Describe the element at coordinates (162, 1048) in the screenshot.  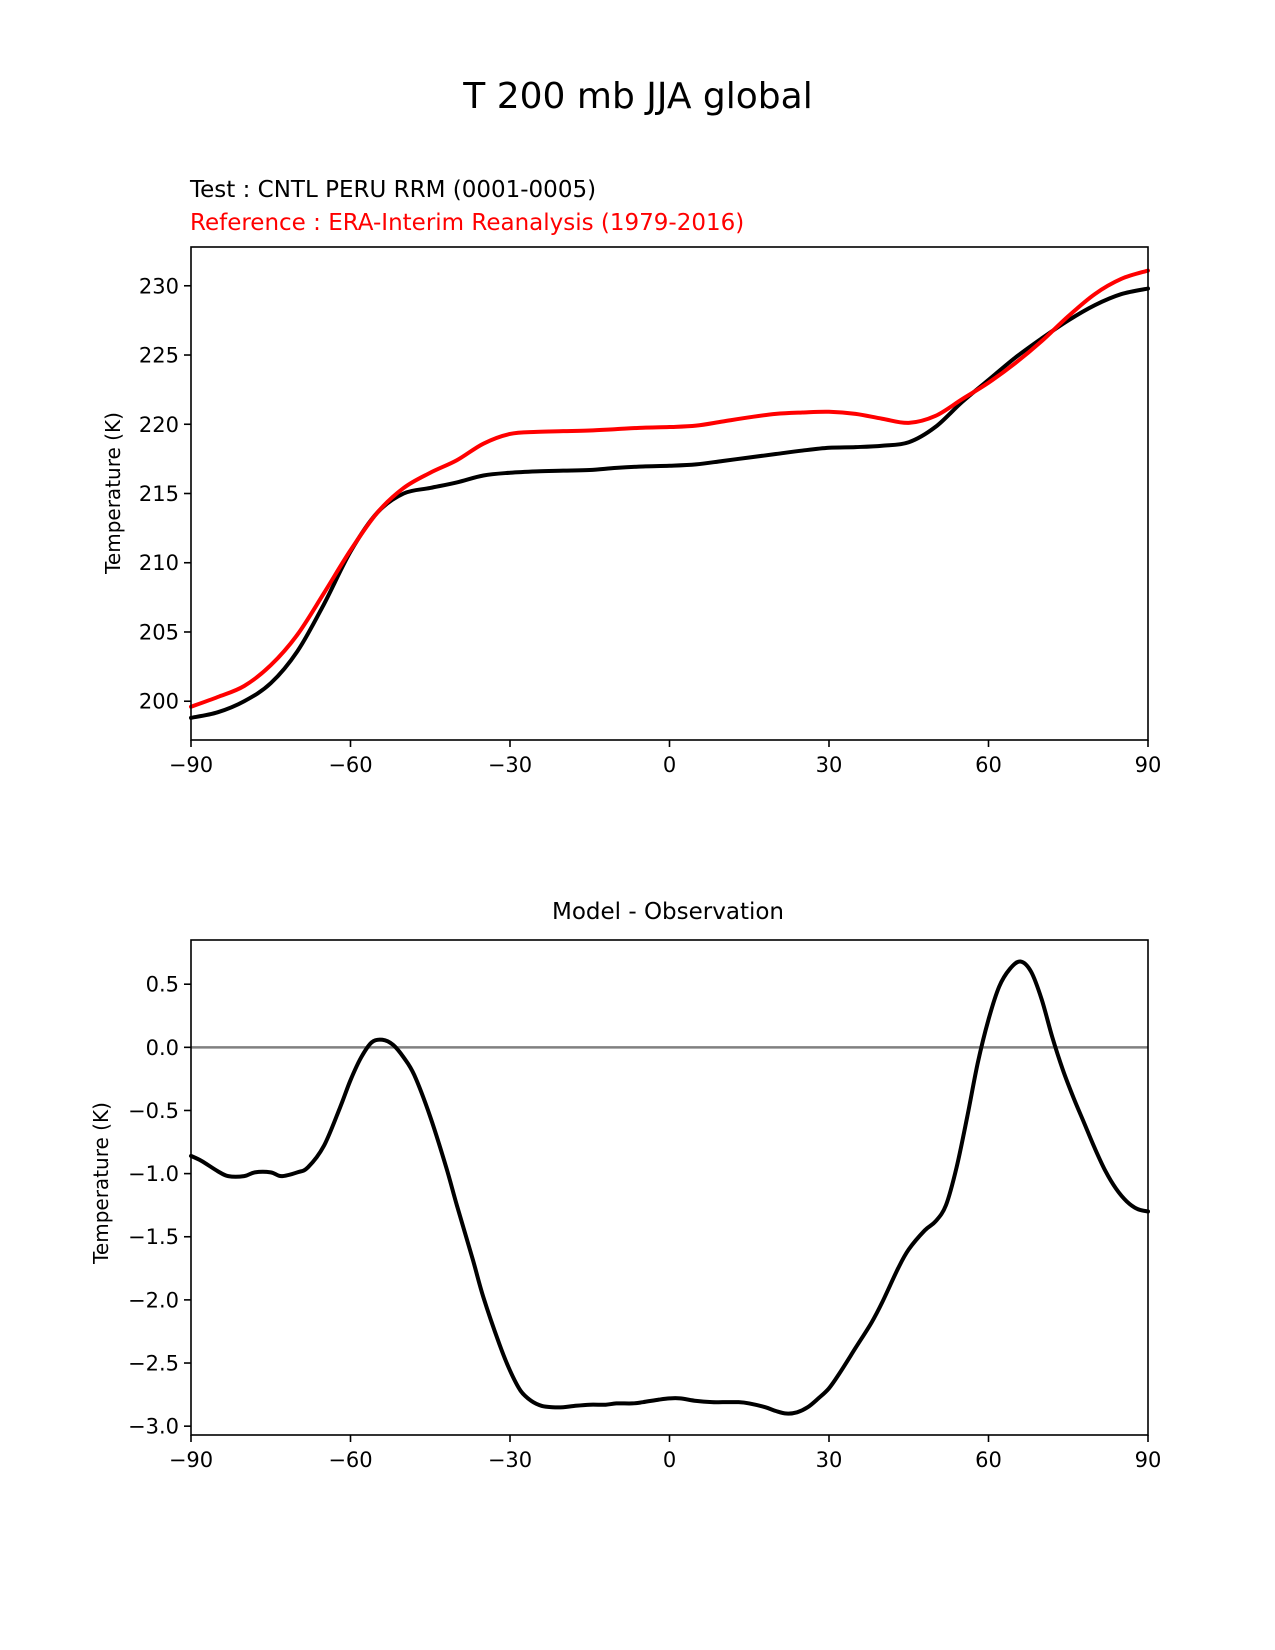
I see `y-tick-label: 0.0` at that location.